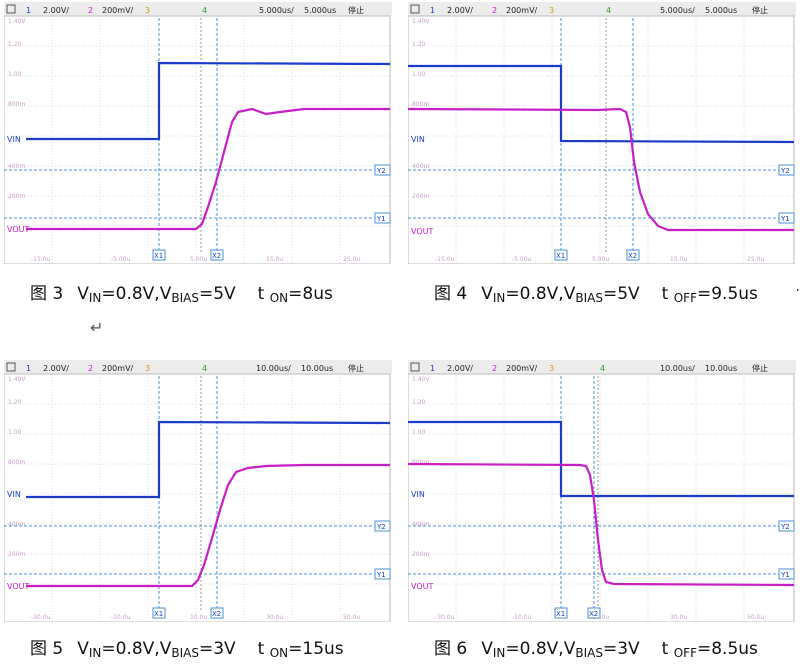 Image resolution: width=800 pixels, height=666 pixels. Describe the element at coordinates (121, 617) in the screenshot. I see `svg-text: -10.0u` at that location.